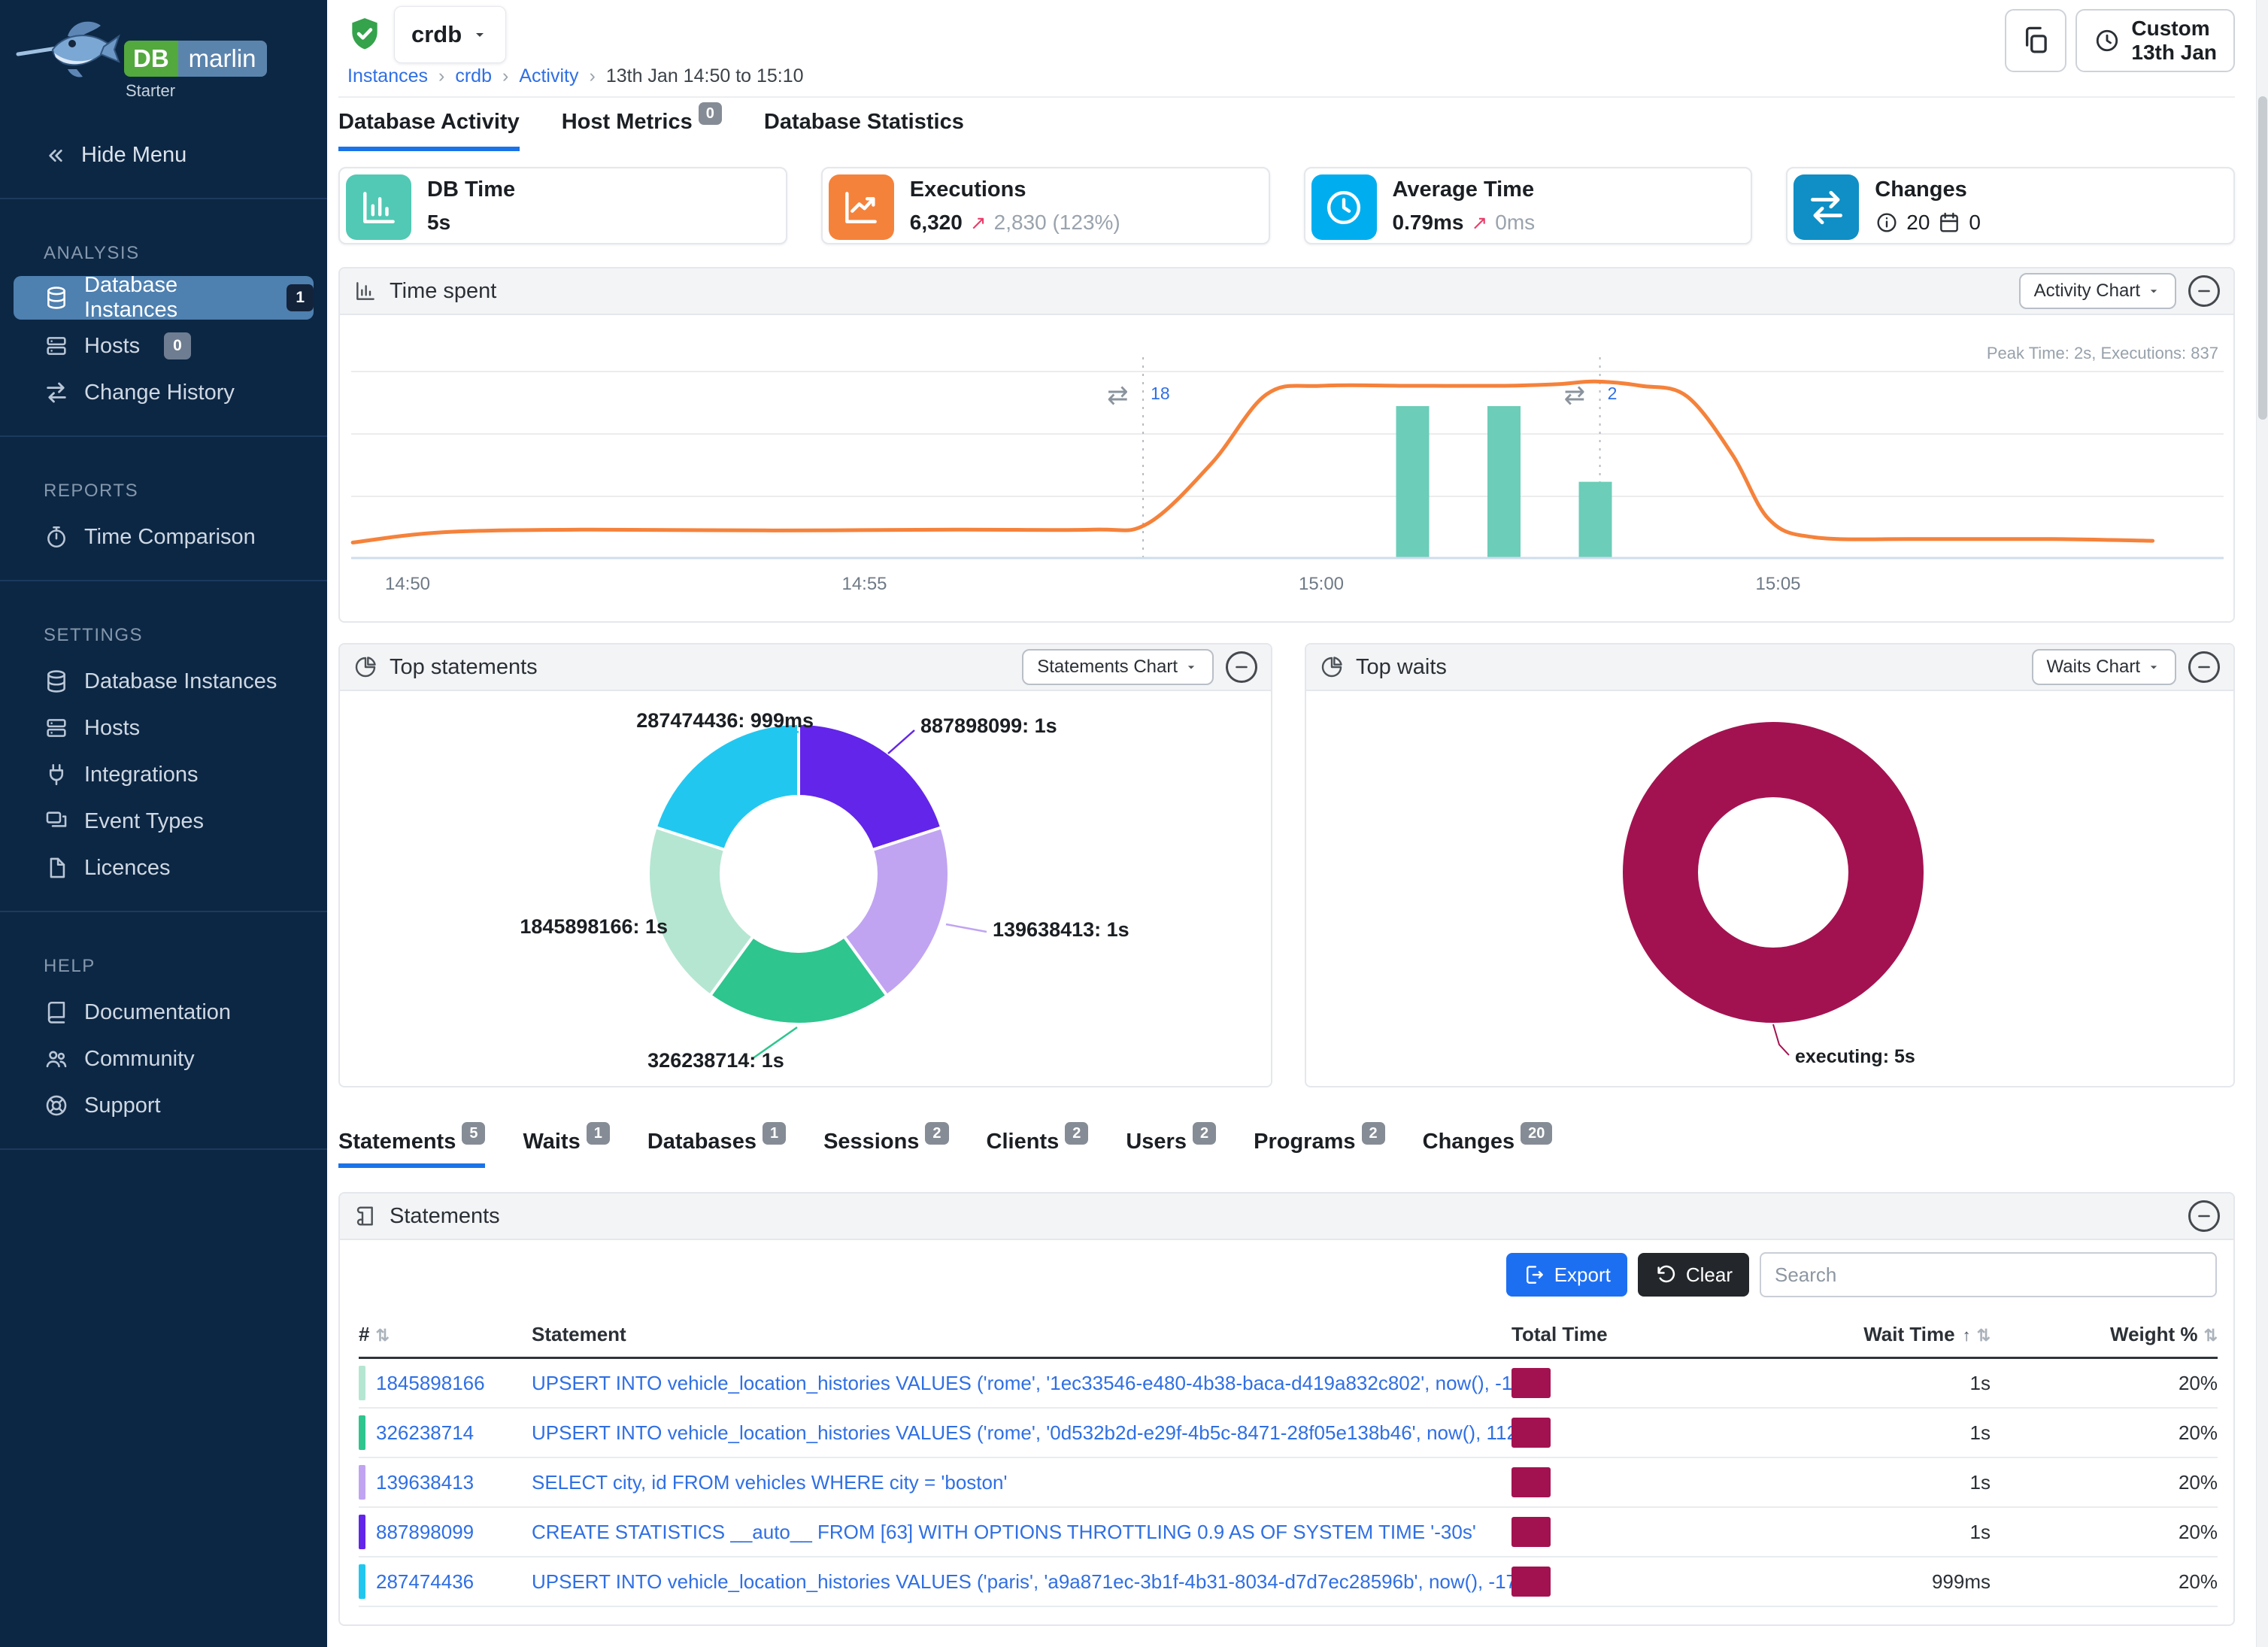 The height and width of the screenshot is (1647, 2268). I want to click on column-header-: # ⇅, so click(445, 1334).